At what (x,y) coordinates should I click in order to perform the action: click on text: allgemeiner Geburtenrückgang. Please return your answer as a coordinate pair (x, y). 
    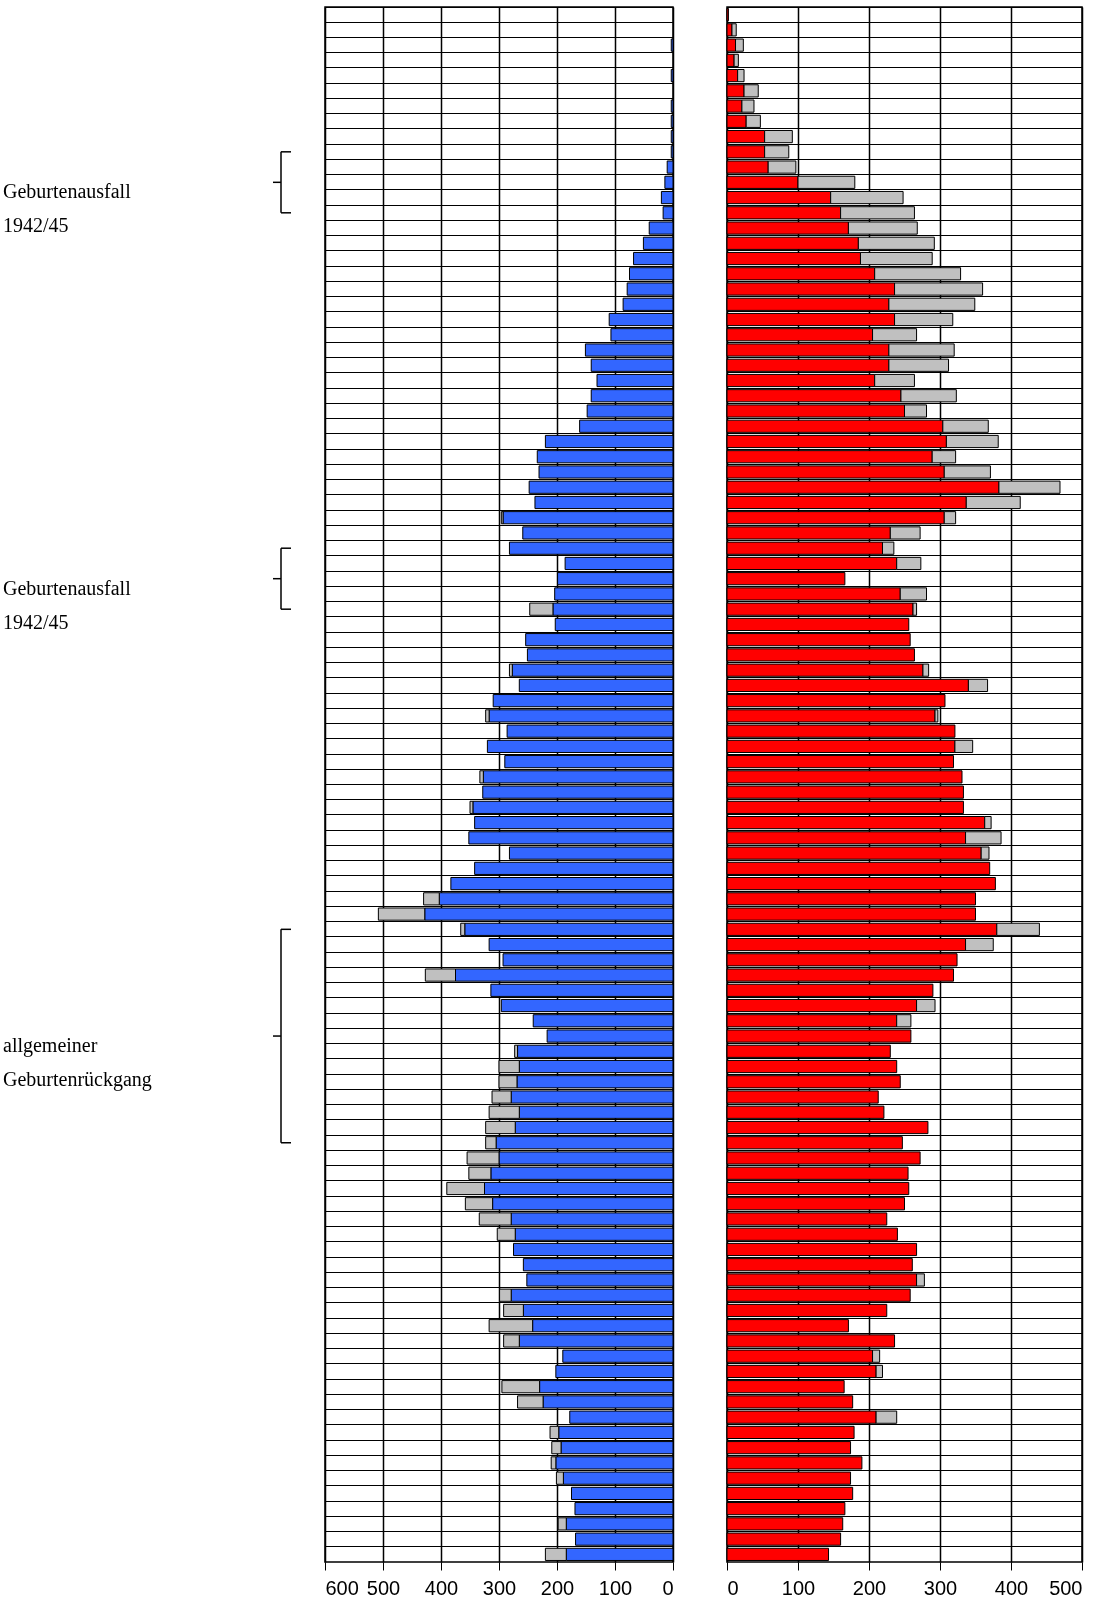
    Looking at the image, I should click on (77, 1063).